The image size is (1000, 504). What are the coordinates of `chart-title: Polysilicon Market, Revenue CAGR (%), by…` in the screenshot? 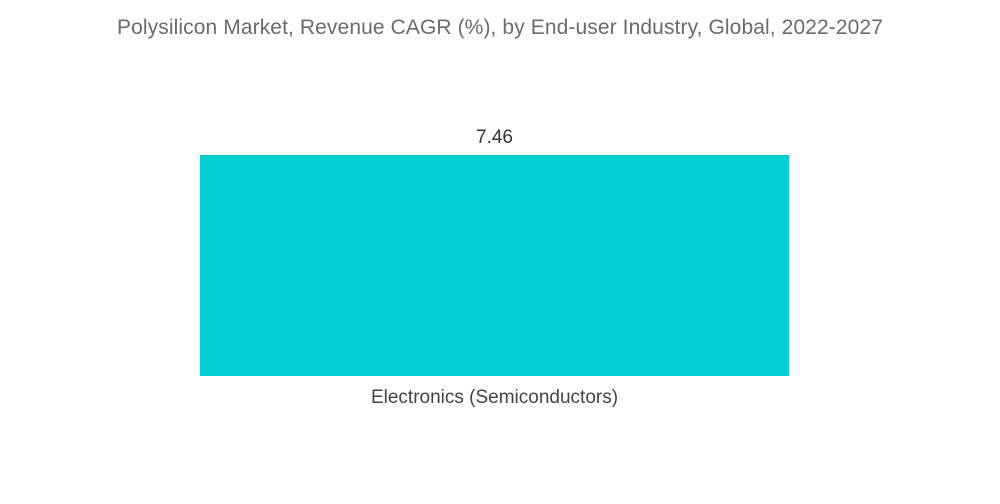 It's located at (500, 27).